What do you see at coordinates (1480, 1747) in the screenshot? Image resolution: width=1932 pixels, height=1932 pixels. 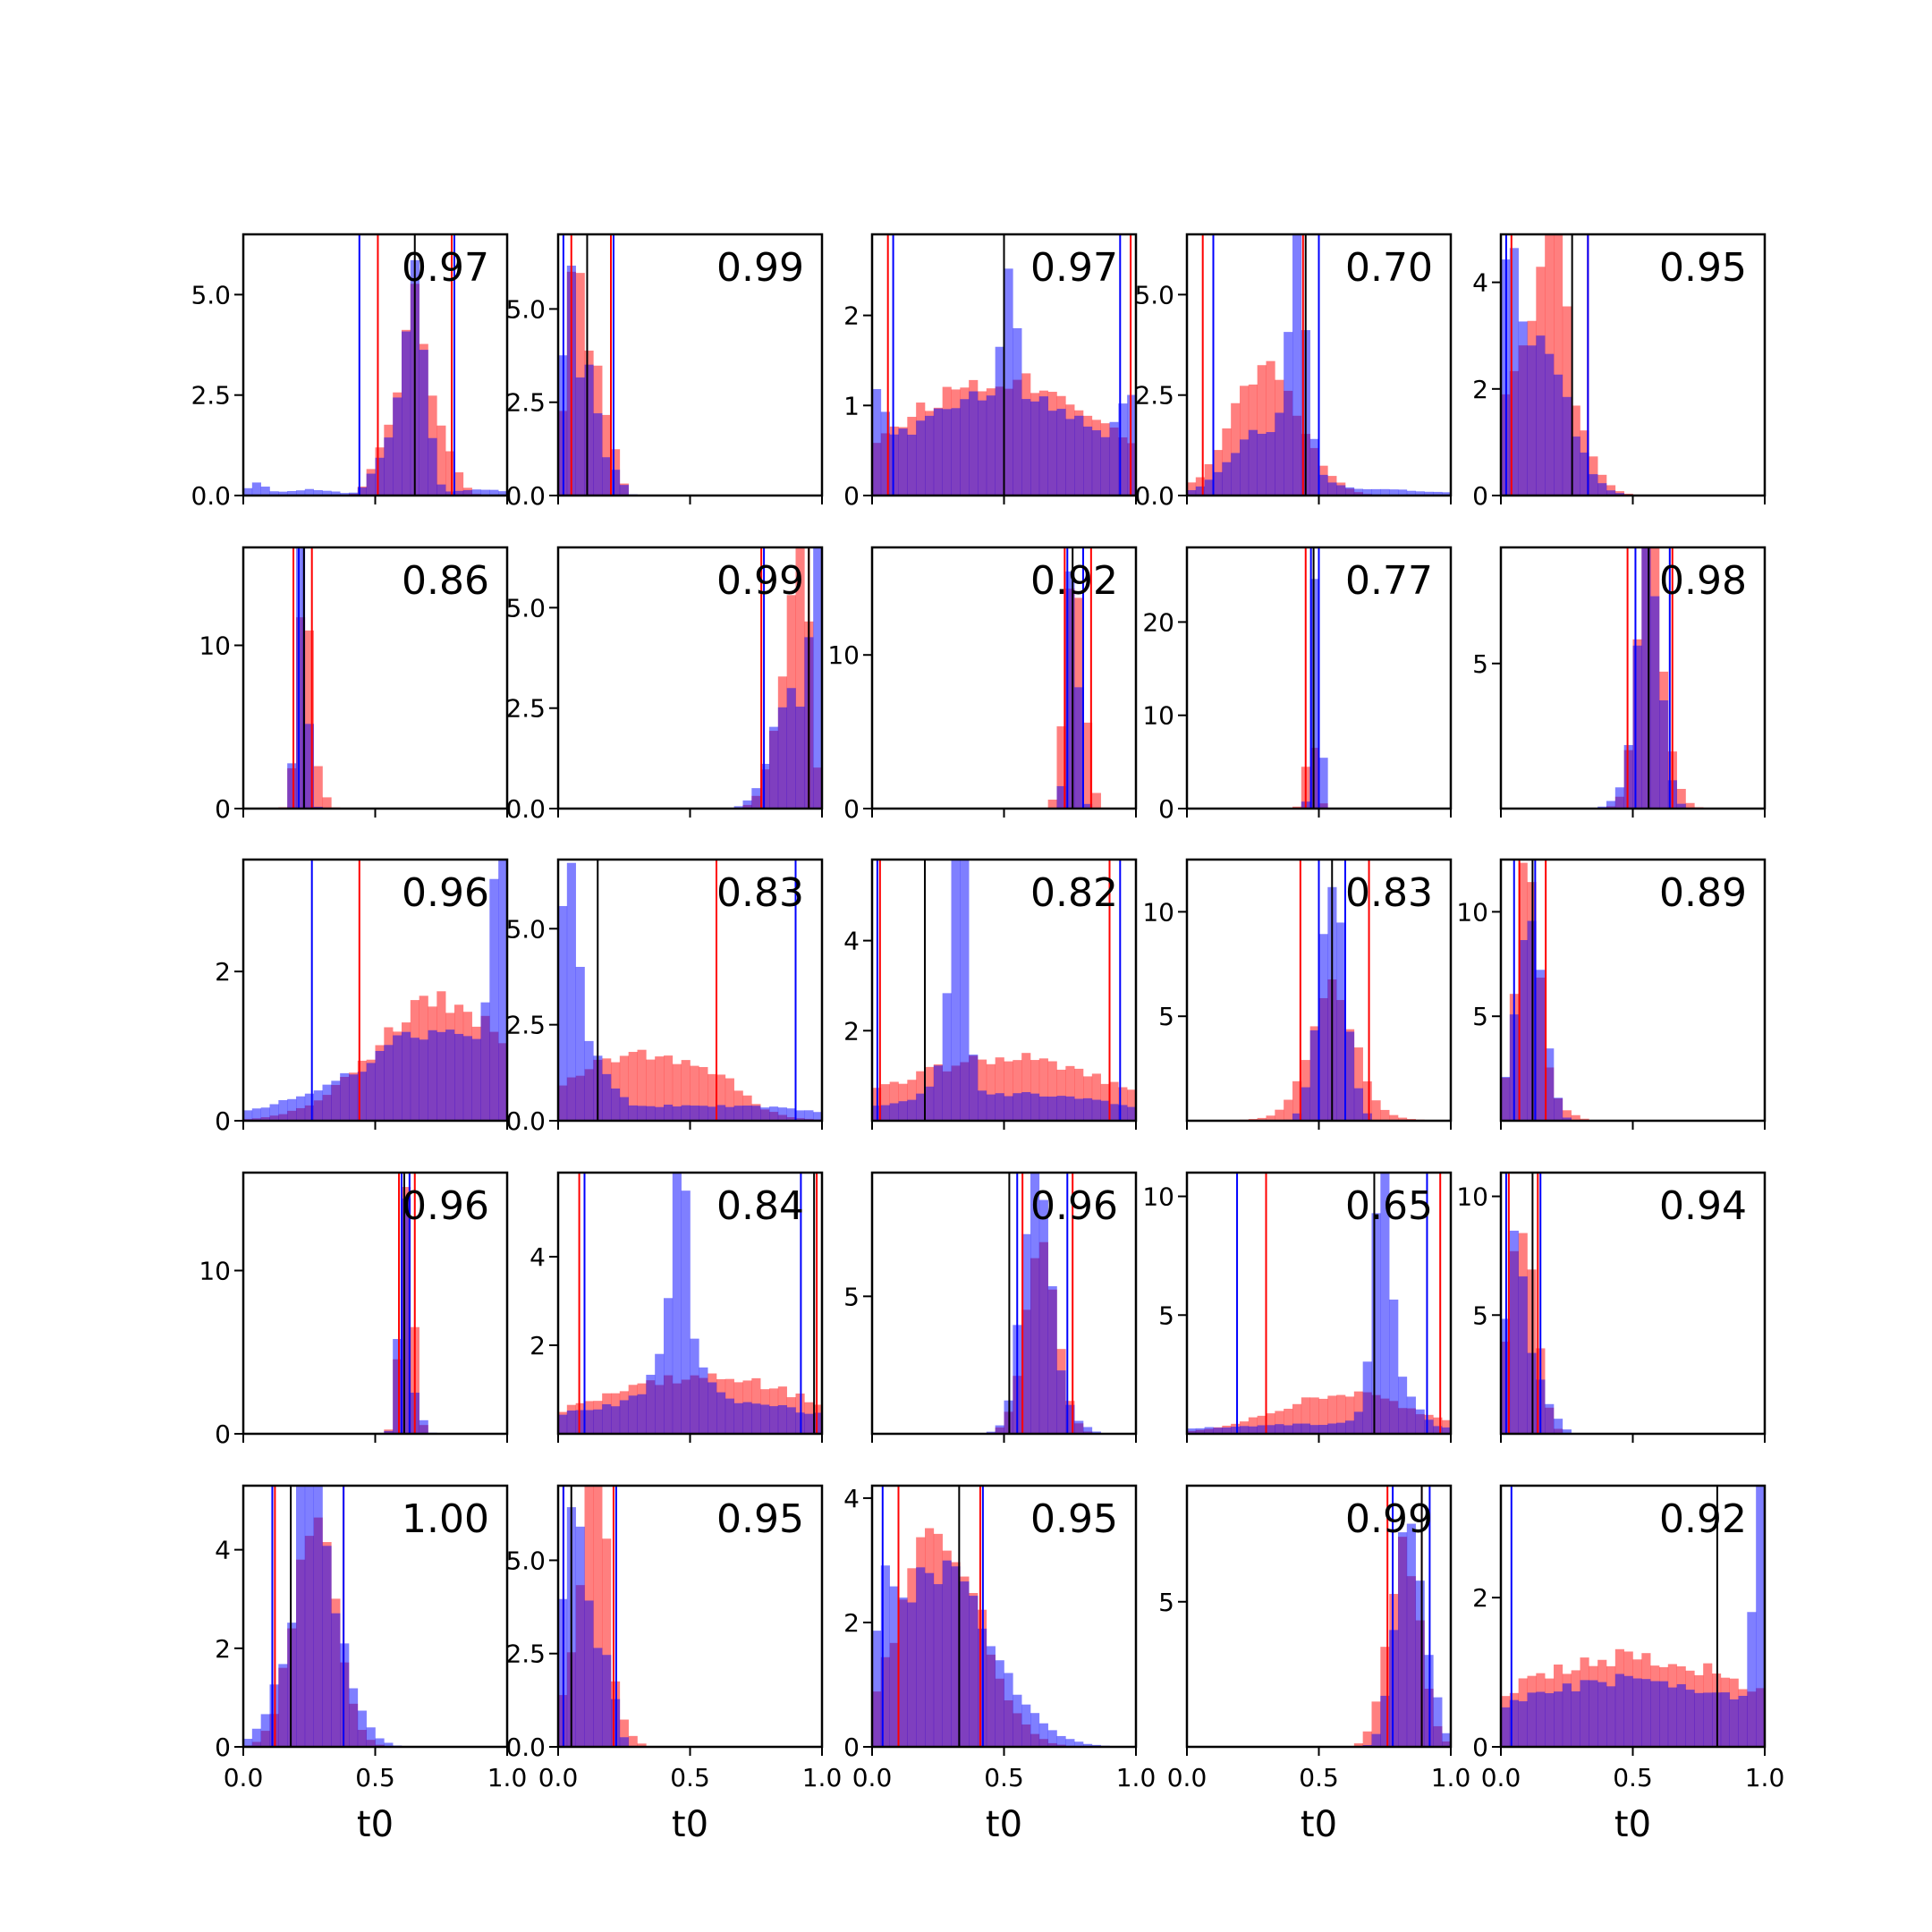 I see `y-tick-label: 0` at bounding box center [1480, 1747].